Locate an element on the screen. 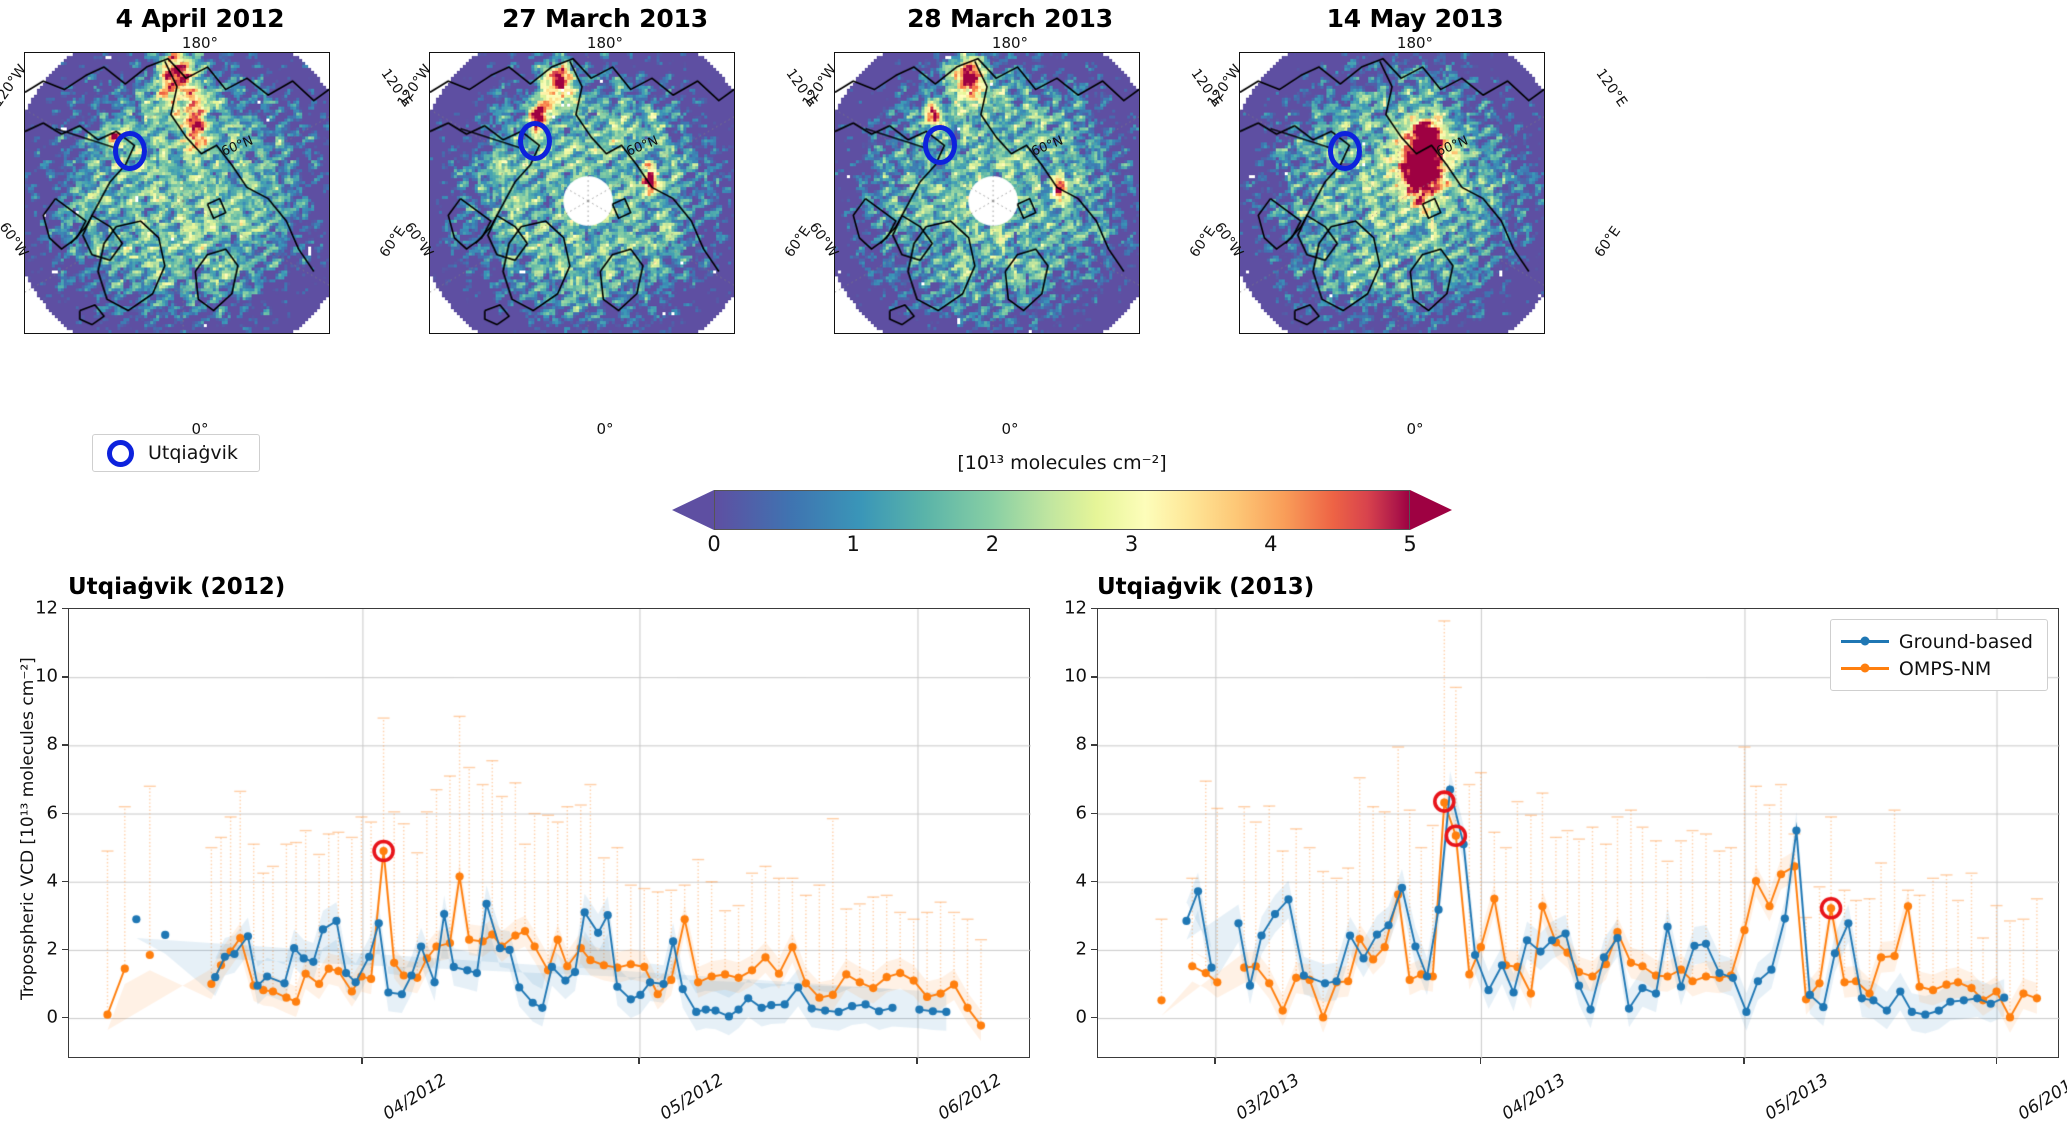 The height and width of the screenshot is (1133, 2067). timeseries-title-2013: Utqiaġvik (2013) is located at coordinates (1206, 587).